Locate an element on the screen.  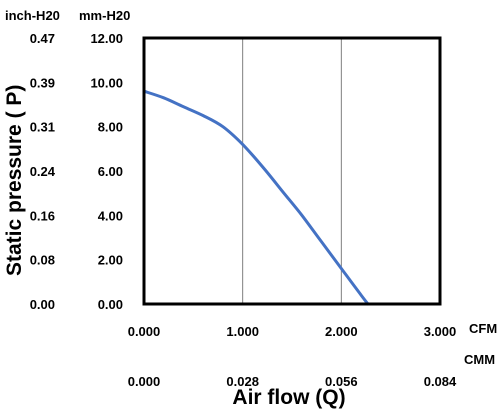
y-secondary-tick-label: 0.39 is located at coordinates (42, 82).